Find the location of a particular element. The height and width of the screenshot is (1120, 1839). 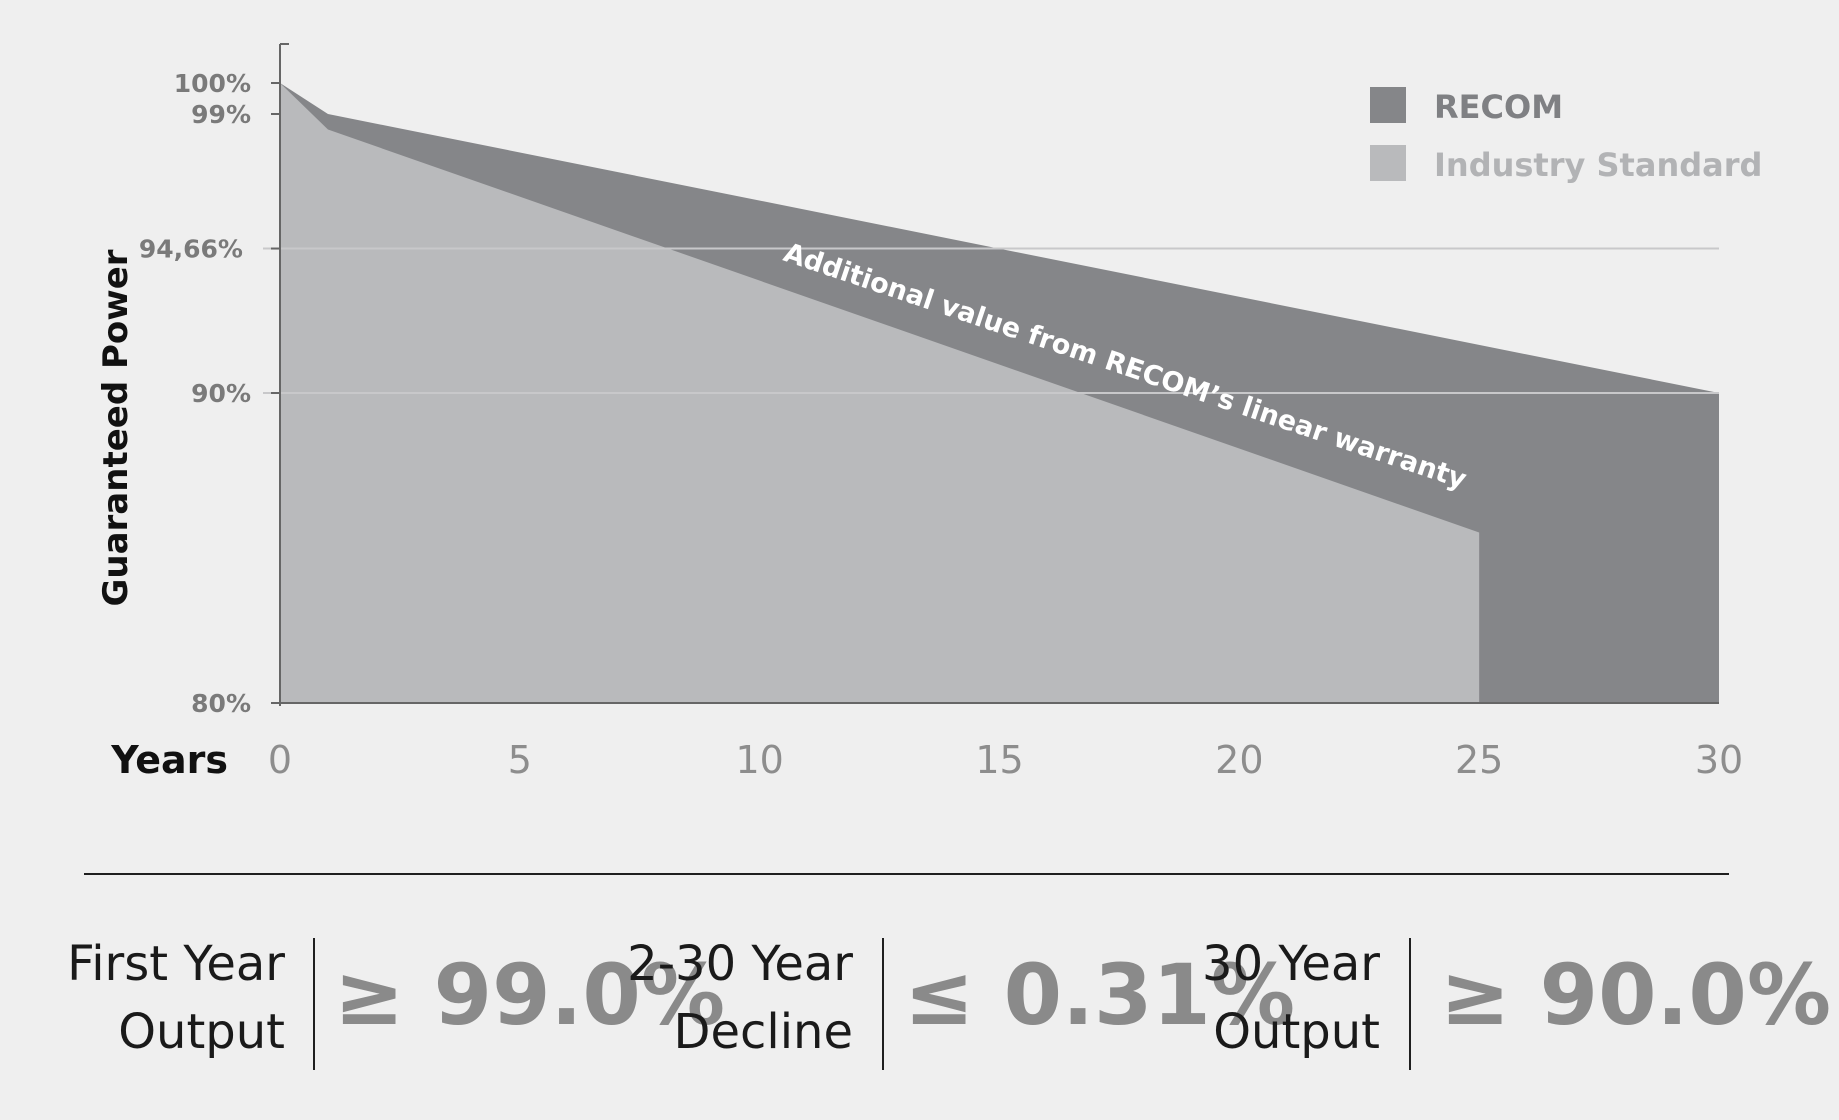

x-tick-label: 15 is located at coordinates (999, 760).